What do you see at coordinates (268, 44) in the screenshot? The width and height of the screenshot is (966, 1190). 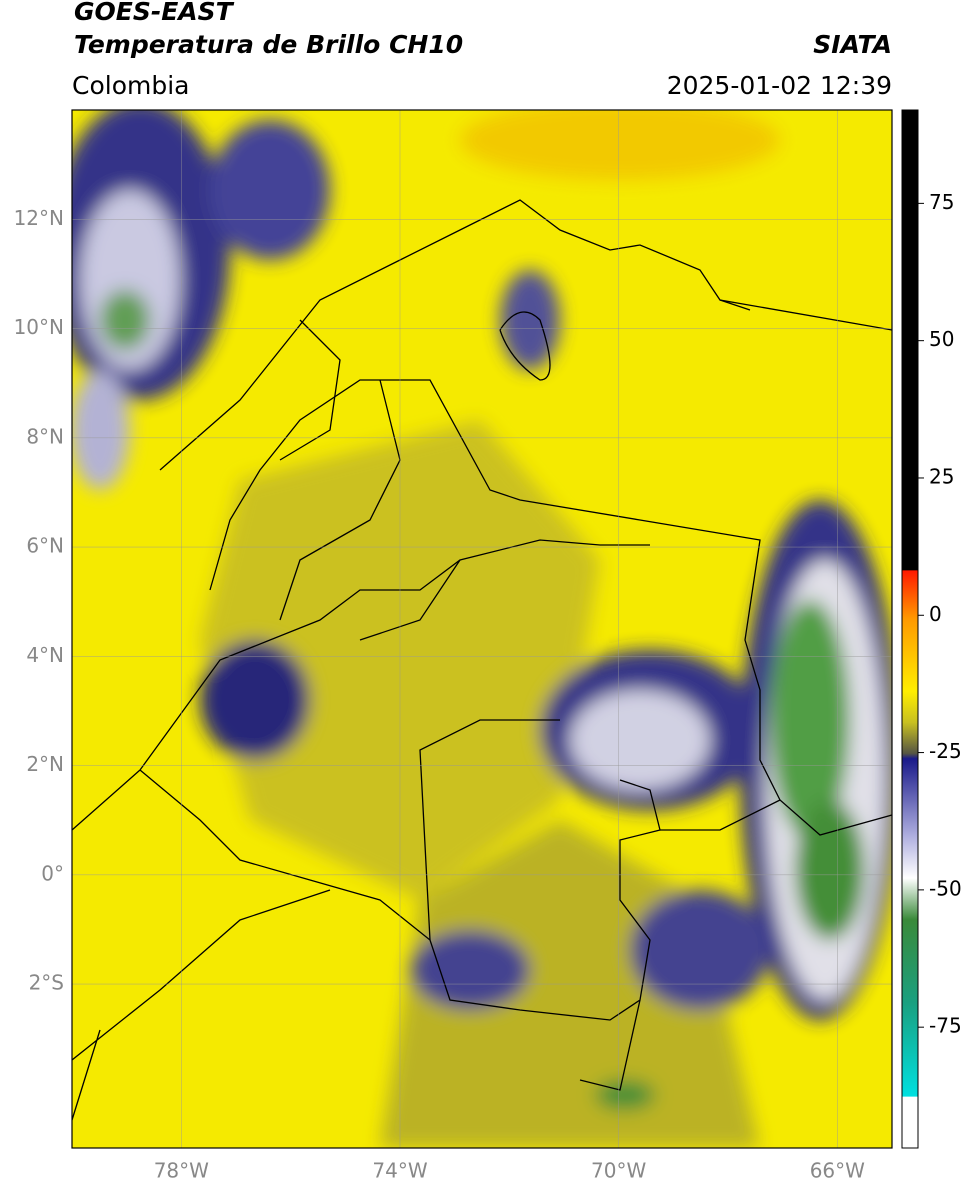 I see `subtitle: Temperatura de Brillo CH10` at bounding box center [268, 44].